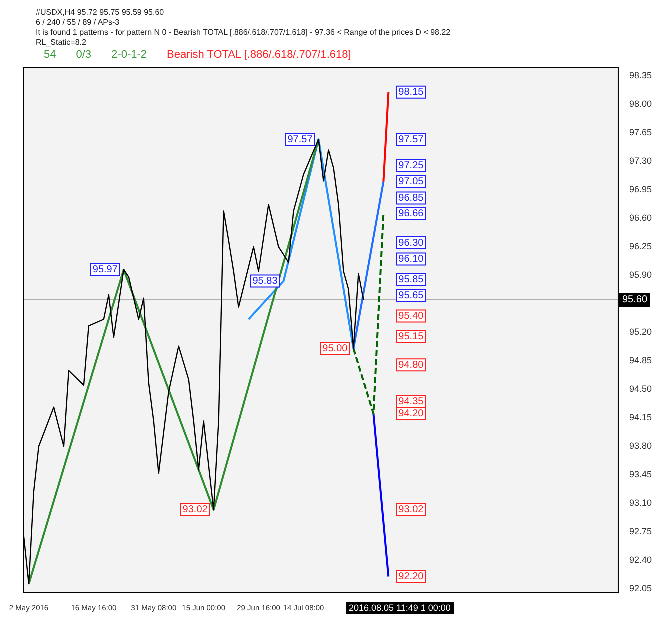 This screenshot has height=626, width=665. Describe the element at coordinates (411, 296) in the screenshot. I see `annotation: 95.65` at that location.